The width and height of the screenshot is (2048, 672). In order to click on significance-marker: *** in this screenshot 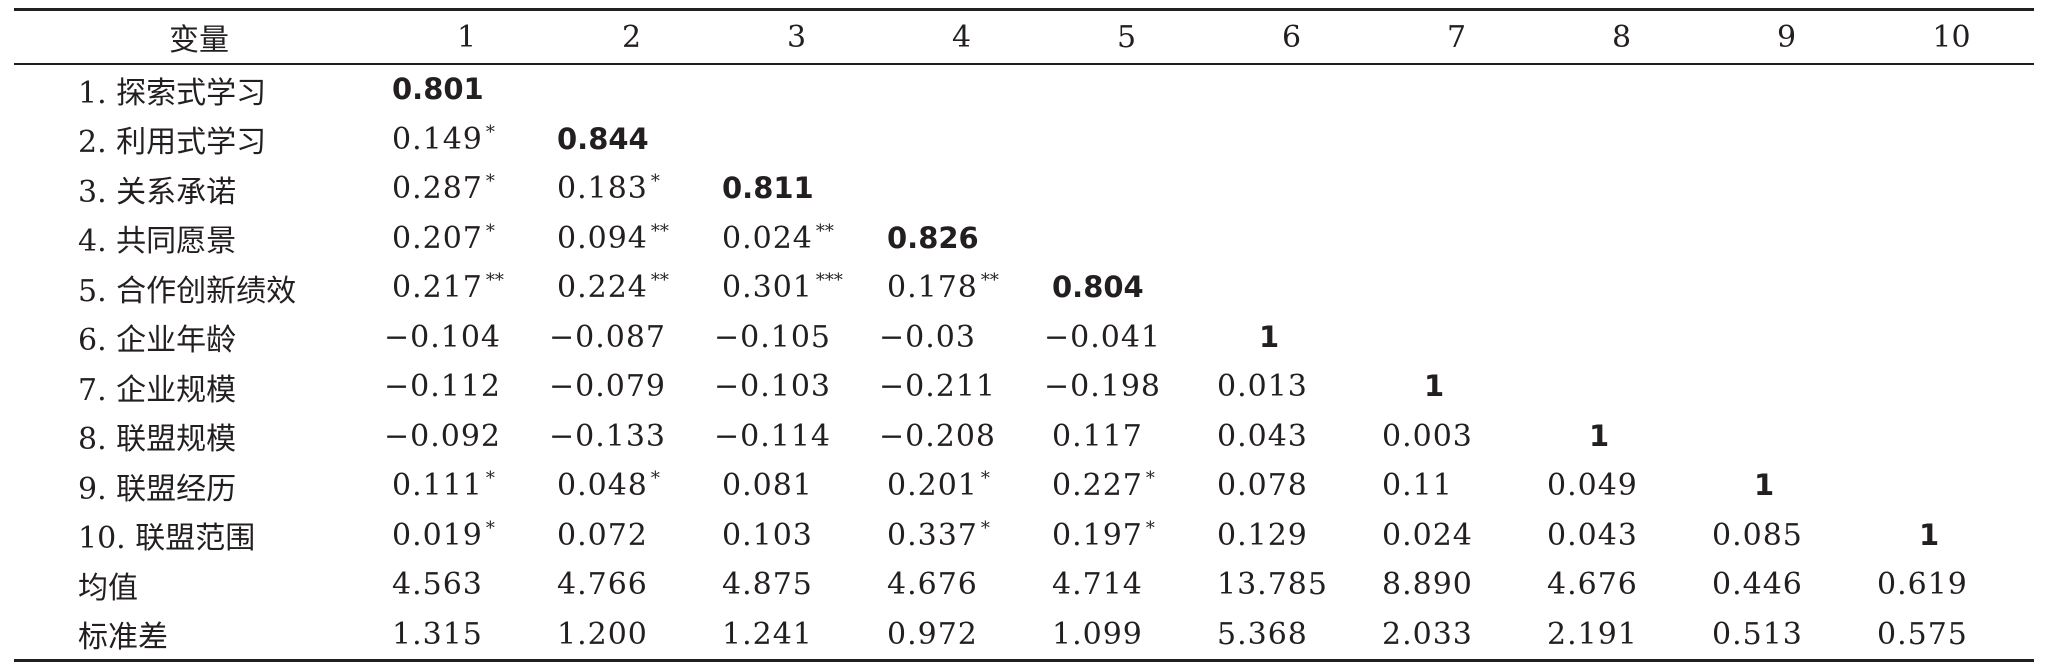, I will do `click(829, 281)`.